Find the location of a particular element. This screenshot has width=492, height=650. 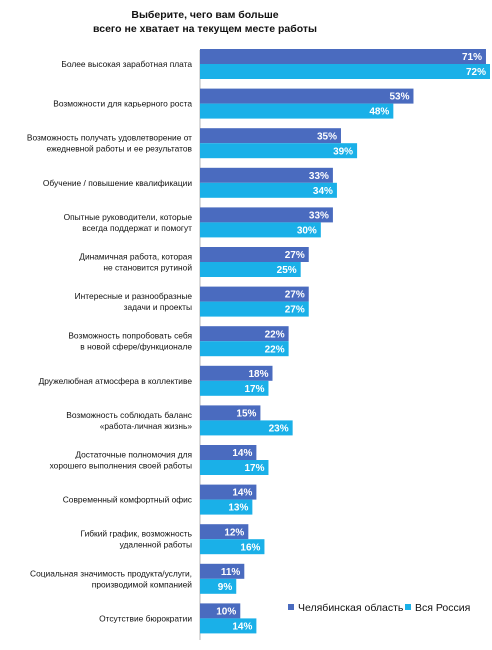

category-label: «работа-личная жизнь» is located at coordinates (146, 426).